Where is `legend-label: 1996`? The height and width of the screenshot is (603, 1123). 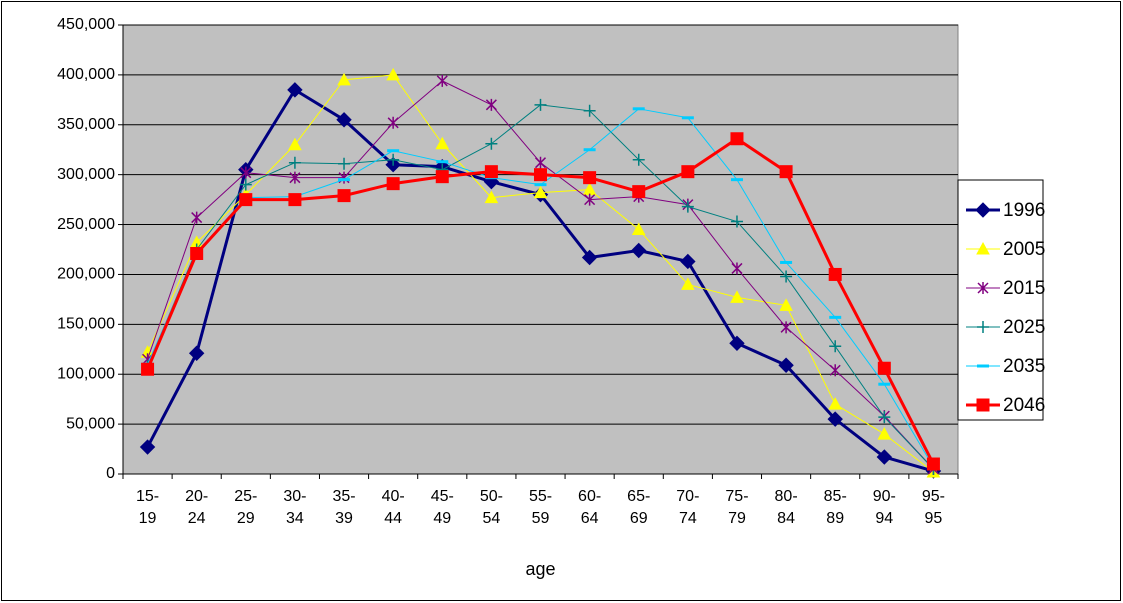 legend-label: 1996 is located at coordinates (1024, 210).